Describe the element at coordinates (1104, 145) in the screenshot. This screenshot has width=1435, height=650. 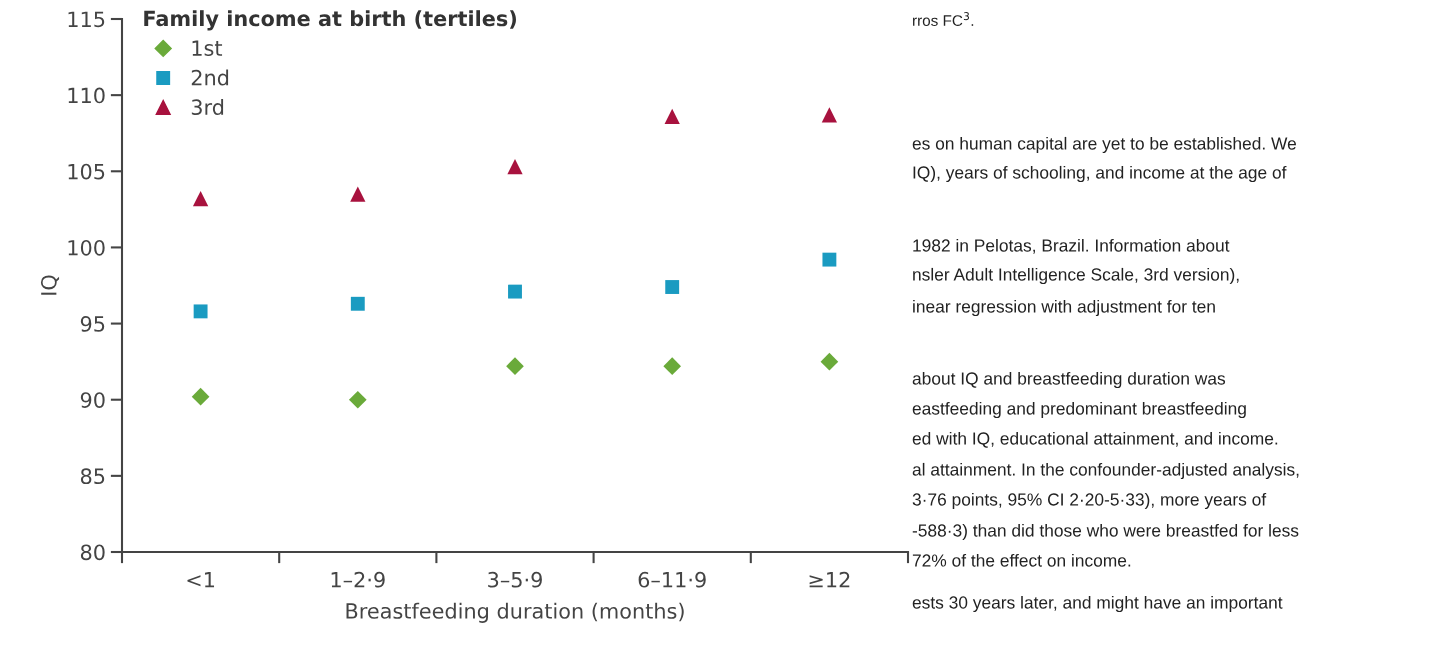
I see `text: es on human capital are yet to be established. We` at that location.